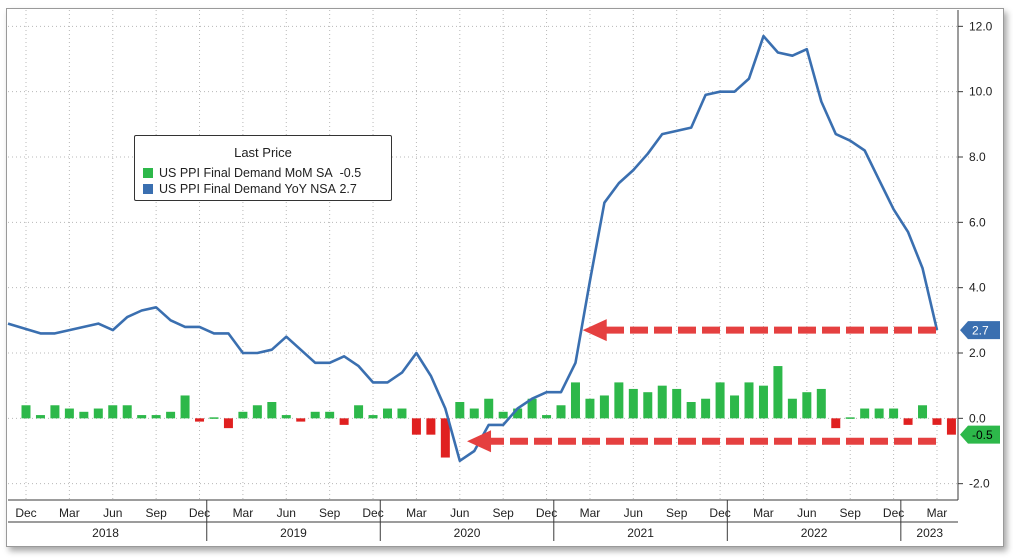 Image resolution: width=1013 pixels, height=558 pixels. Describe the element at coordinates (594, 330) in the screenshot. I see `annotation-arrow-head` at that location.